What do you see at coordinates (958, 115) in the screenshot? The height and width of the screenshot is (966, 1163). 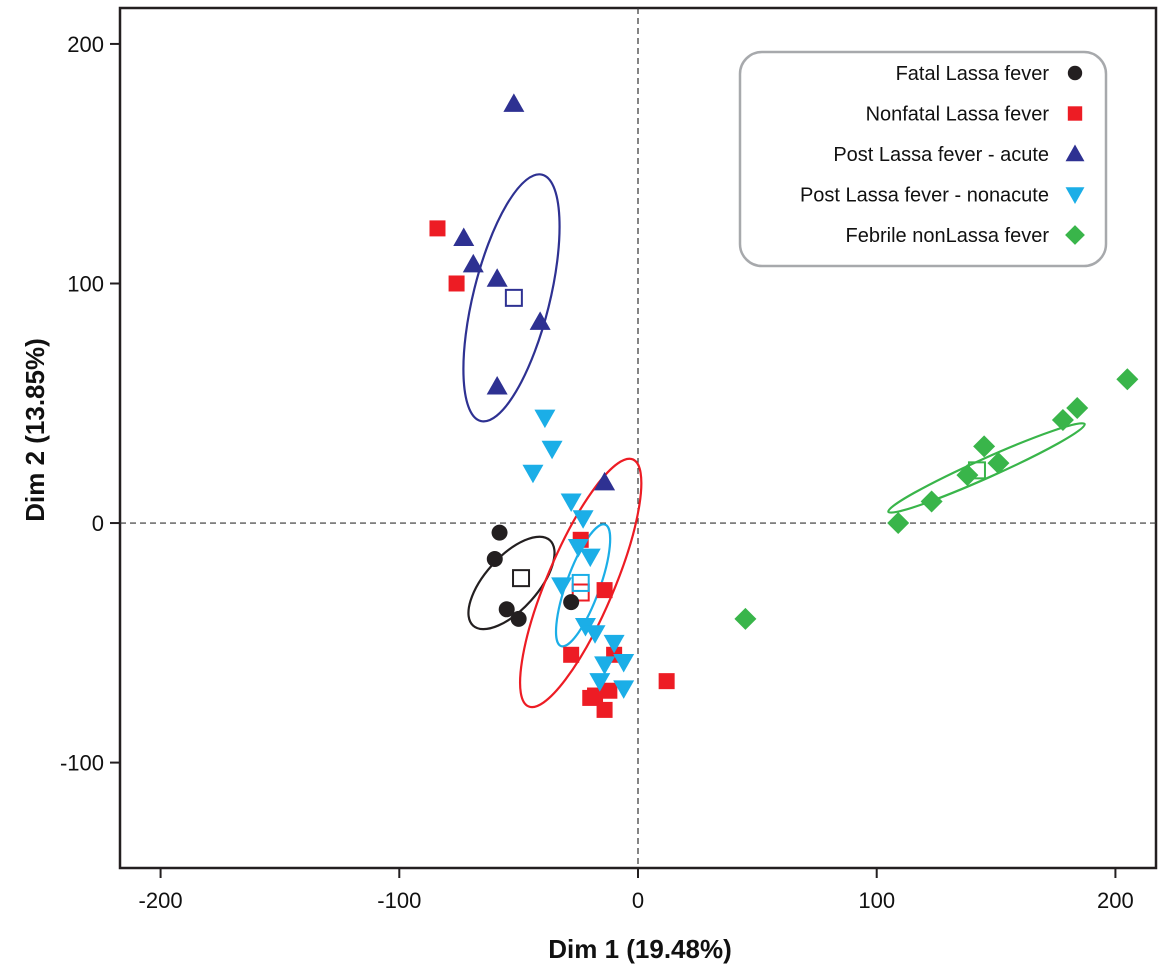 I see `legend-label: Nonfatal Lassa fever` at bounding box center [958, 115].